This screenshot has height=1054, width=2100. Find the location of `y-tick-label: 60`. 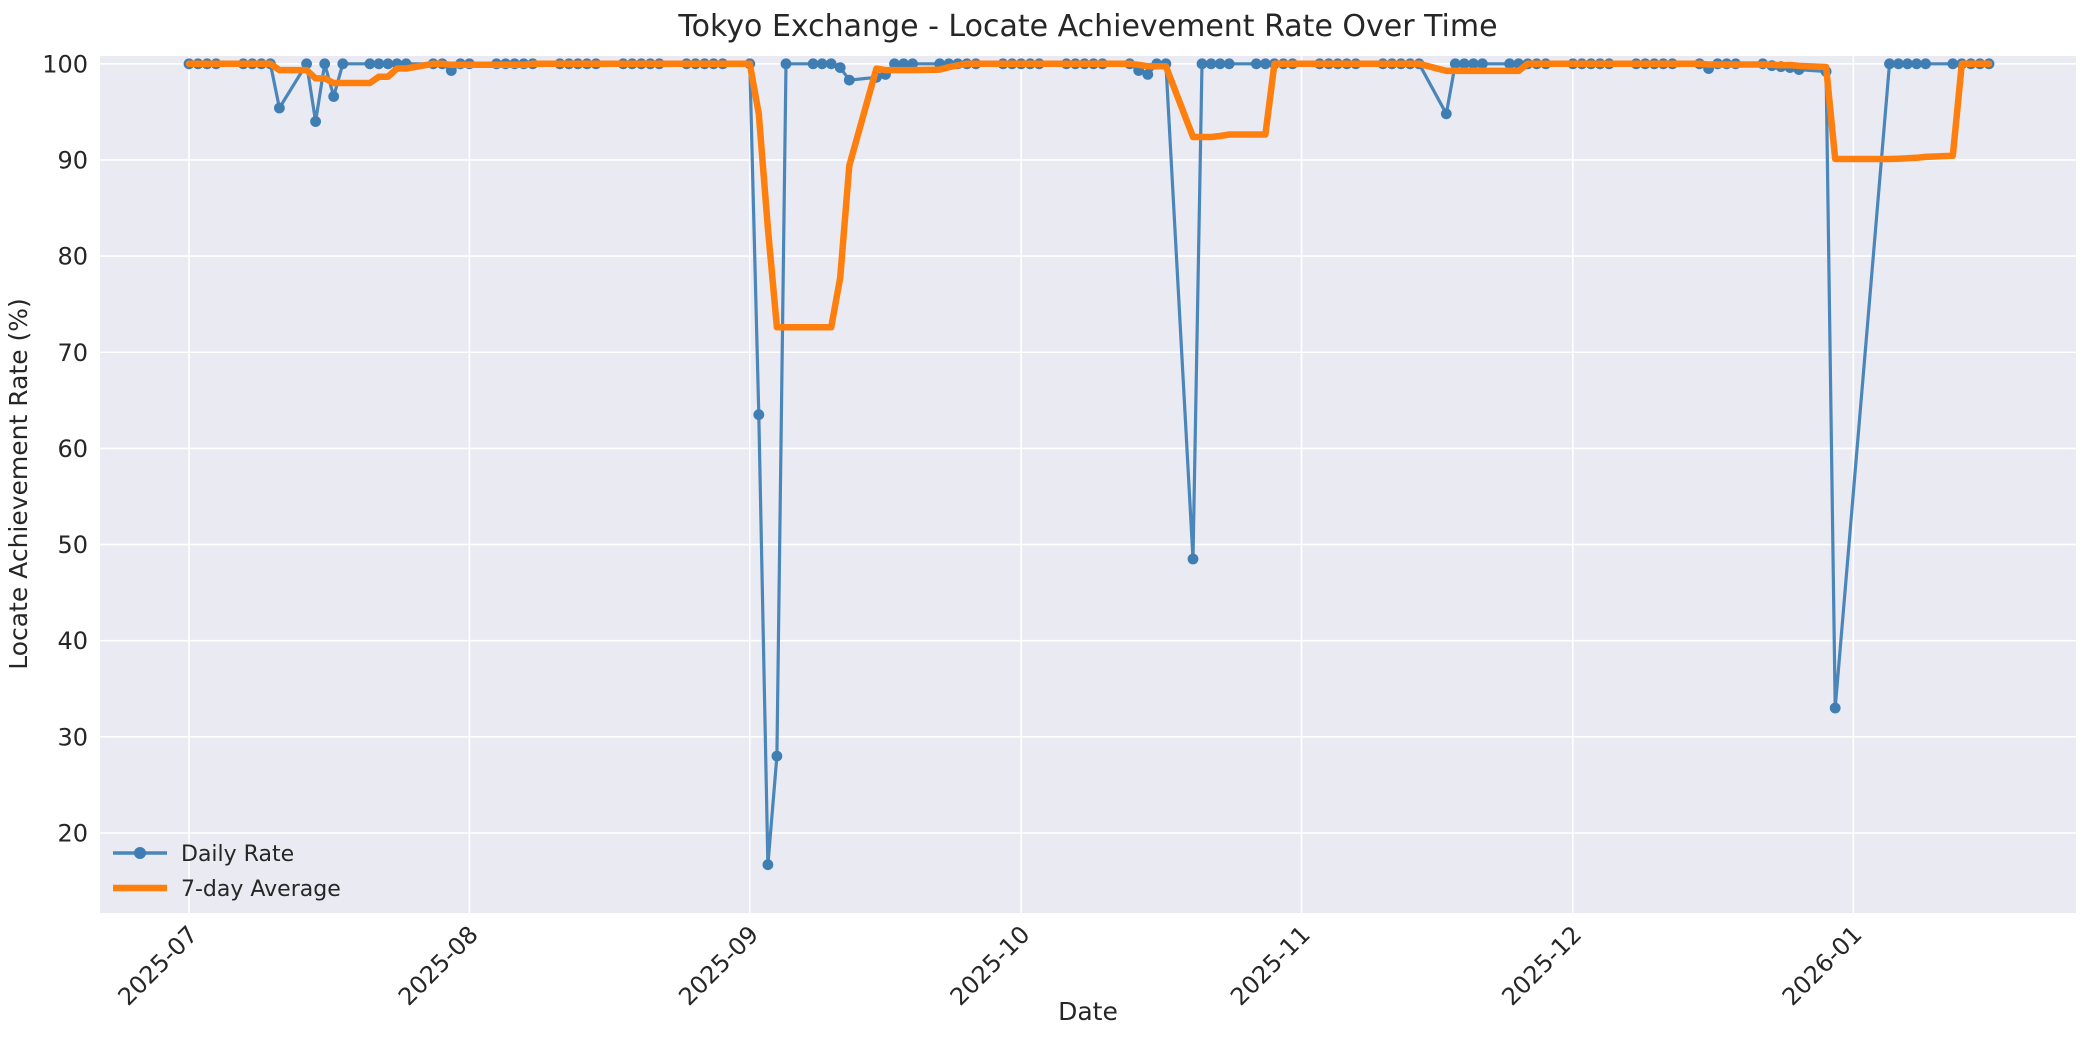

y-tick-label: 60 is located at coordinates (72, 449).